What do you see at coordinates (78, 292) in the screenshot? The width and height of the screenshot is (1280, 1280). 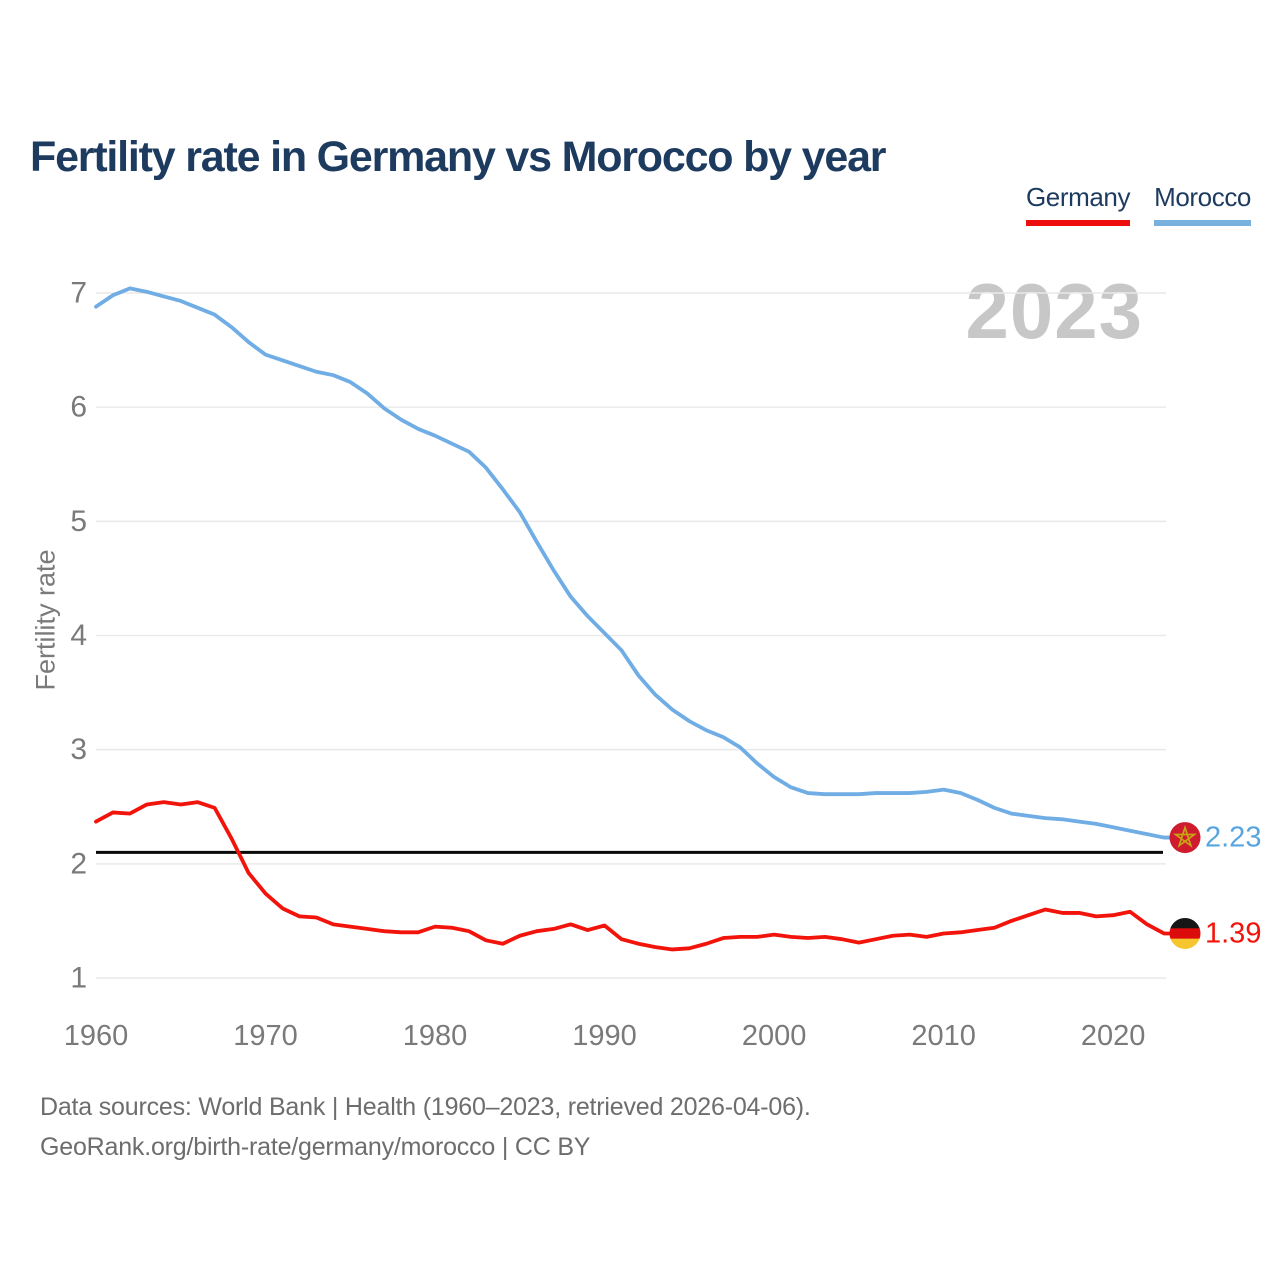 I see `y-tick-label-7: 7` at bounding box center [78, 292].